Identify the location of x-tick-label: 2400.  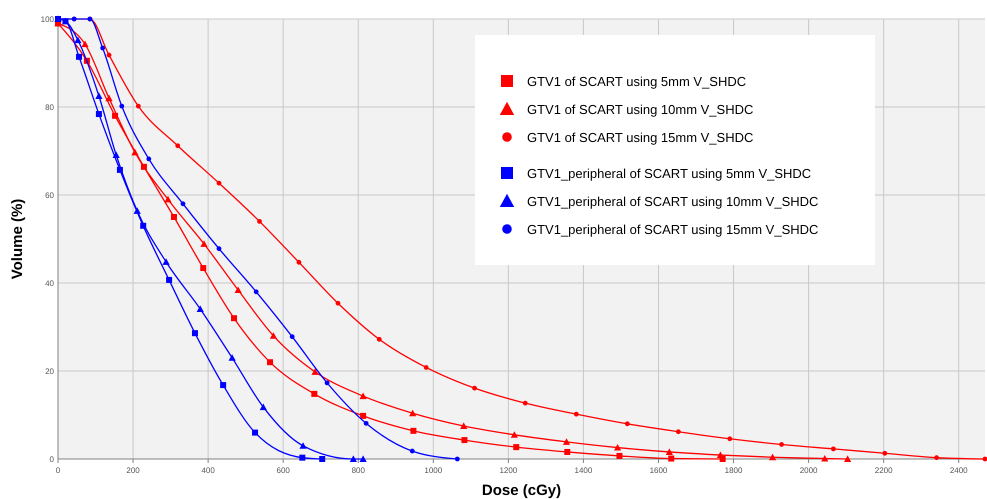
(959, 470).